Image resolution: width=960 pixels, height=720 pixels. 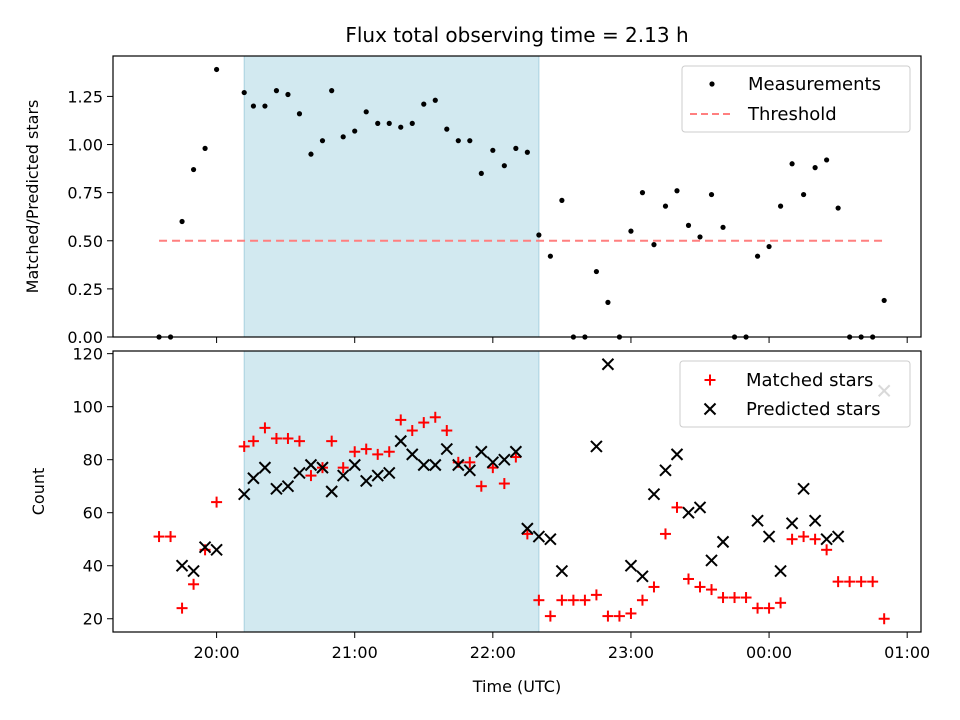 I want to click on y-tick-label: 100, so click(x=87, y=407).